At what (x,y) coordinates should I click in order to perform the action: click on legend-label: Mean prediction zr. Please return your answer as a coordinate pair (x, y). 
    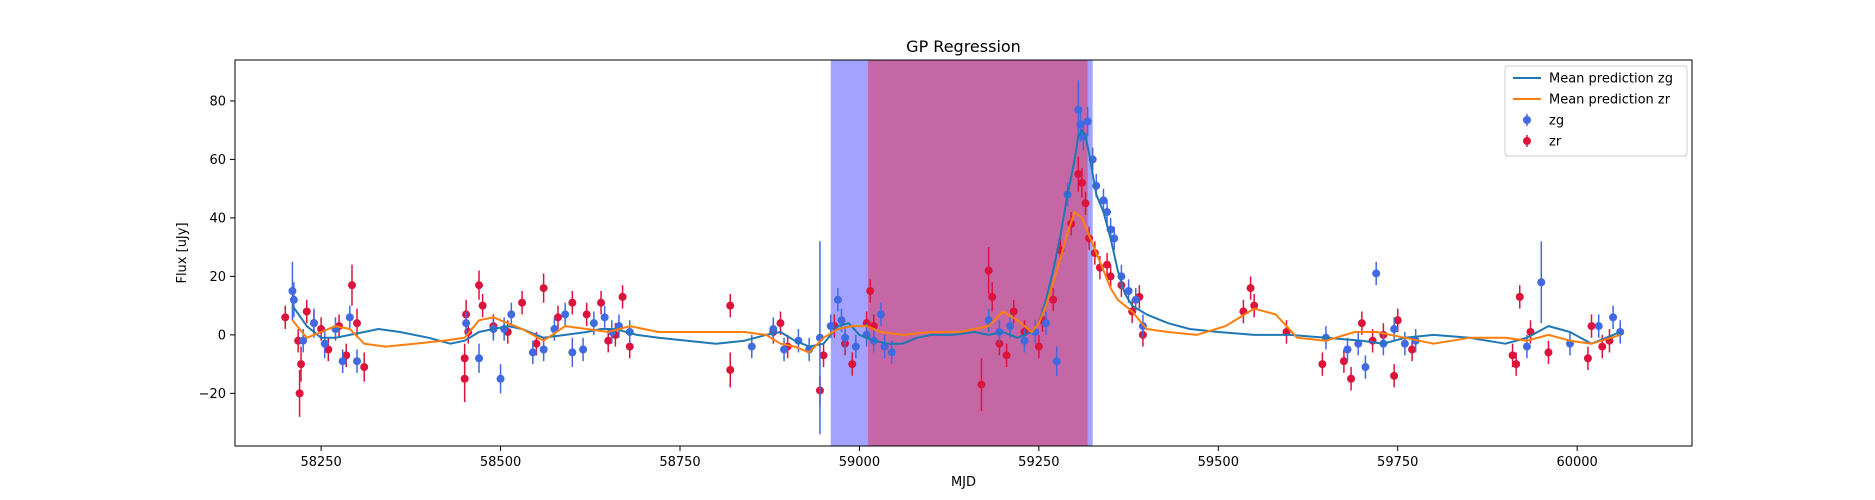
    Looking at the image, I should click on (1610, 100).